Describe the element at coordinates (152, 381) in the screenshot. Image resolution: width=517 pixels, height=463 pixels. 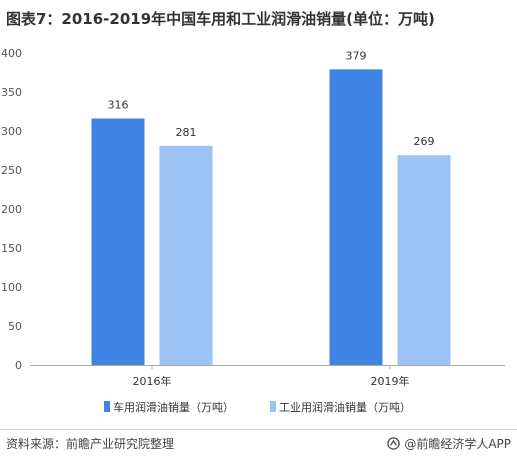
I see `x-tick-label: 2016年` at that location.